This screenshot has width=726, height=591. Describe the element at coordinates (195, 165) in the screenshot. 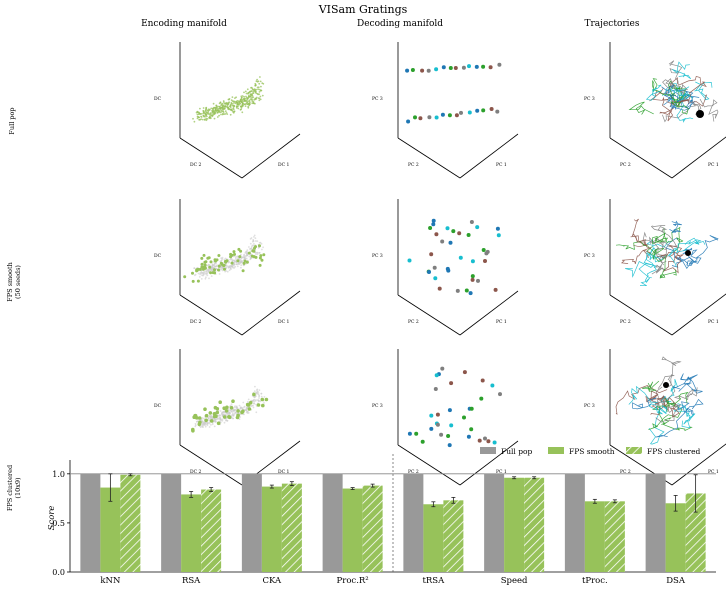

I see `axis-label: DC 2` at that location.